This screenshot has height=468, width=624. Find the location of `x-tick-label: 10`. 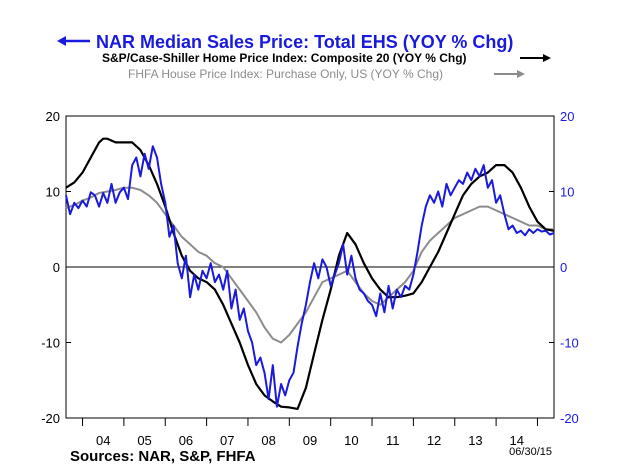

x-tick-label: 10 is located at coordinates (351, 440).